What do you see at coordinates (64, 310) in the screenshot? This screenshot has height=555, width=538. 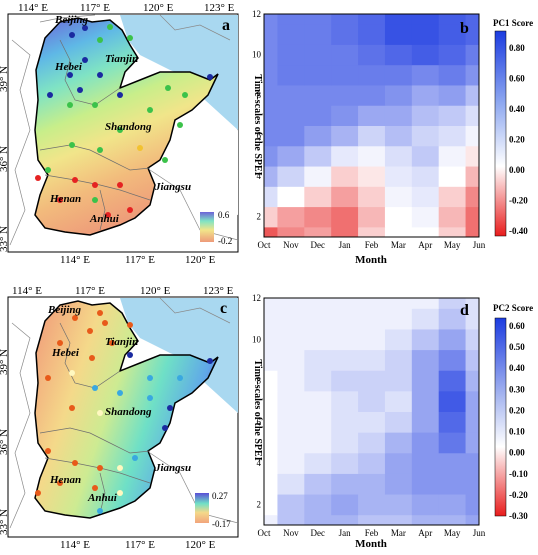 I see `label-beijing: Beijing` at bounding box center [64, 310].